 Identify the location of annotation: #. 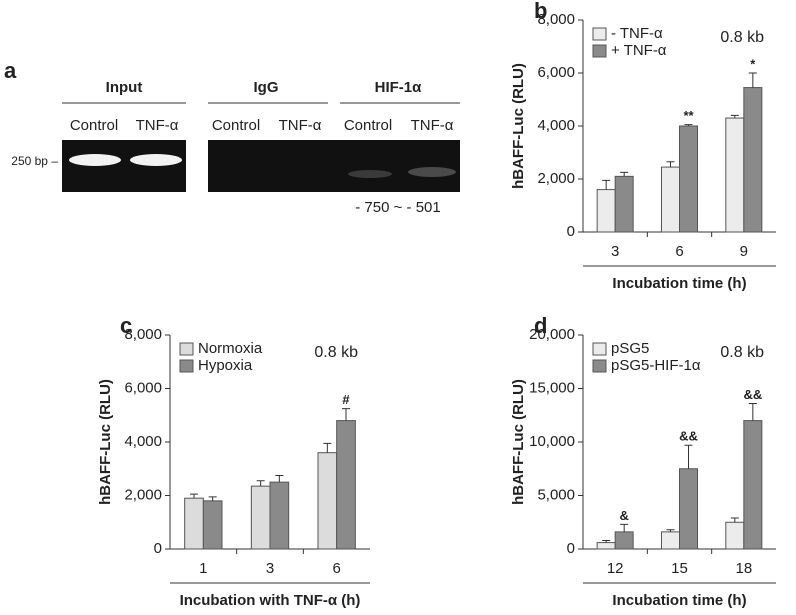
(346, 399).